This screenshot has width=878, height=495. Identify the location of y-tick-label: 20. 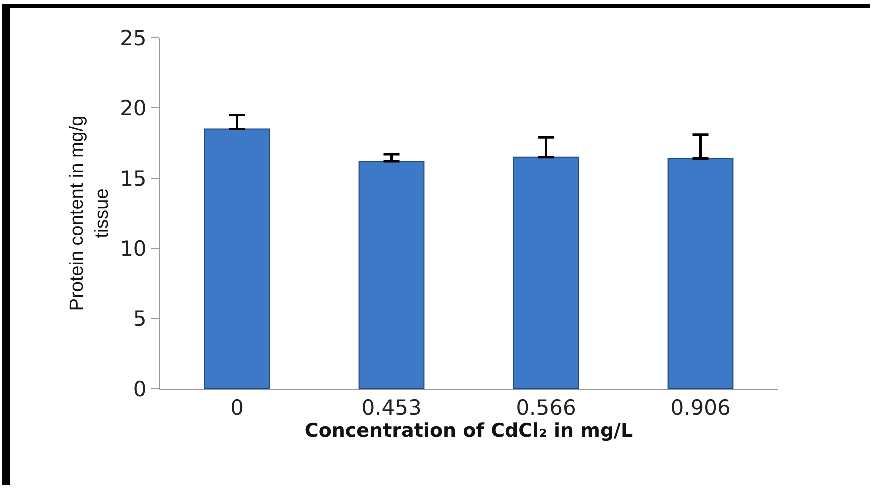
(133, 108).